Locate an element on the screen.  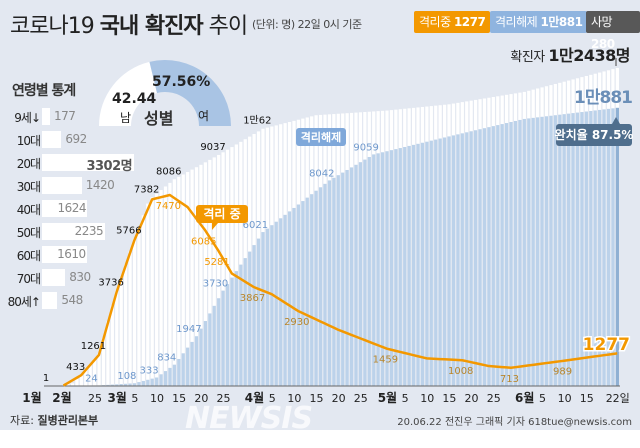
released-tag-label: 격리해제 is located at coordinates (321, 137).